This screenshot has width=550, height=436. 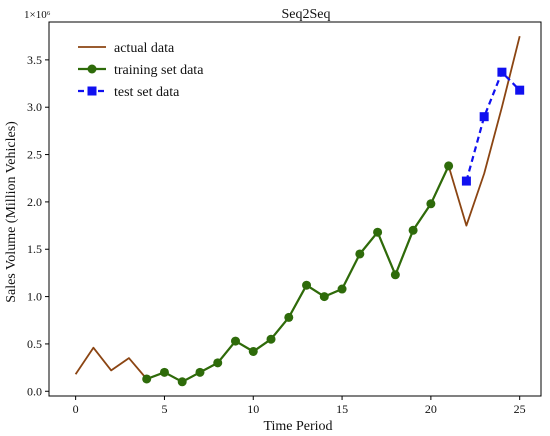 What do you see at coordinates (299, 406) in the screenshot?
I see `x-axis-ticks: 0 5 10 15 20 25` at bounding box center [299, 406].